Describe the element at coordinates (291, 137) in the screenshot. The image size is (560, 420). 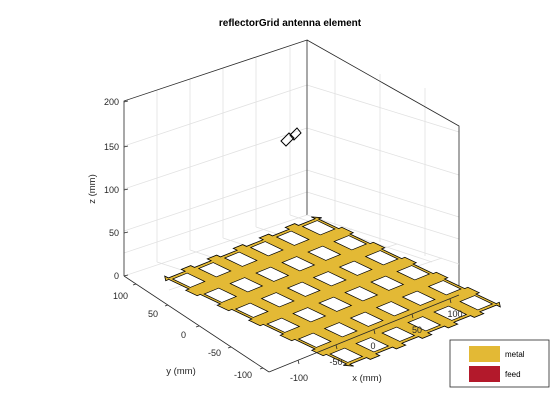
I see `dipole-feed` at that location.